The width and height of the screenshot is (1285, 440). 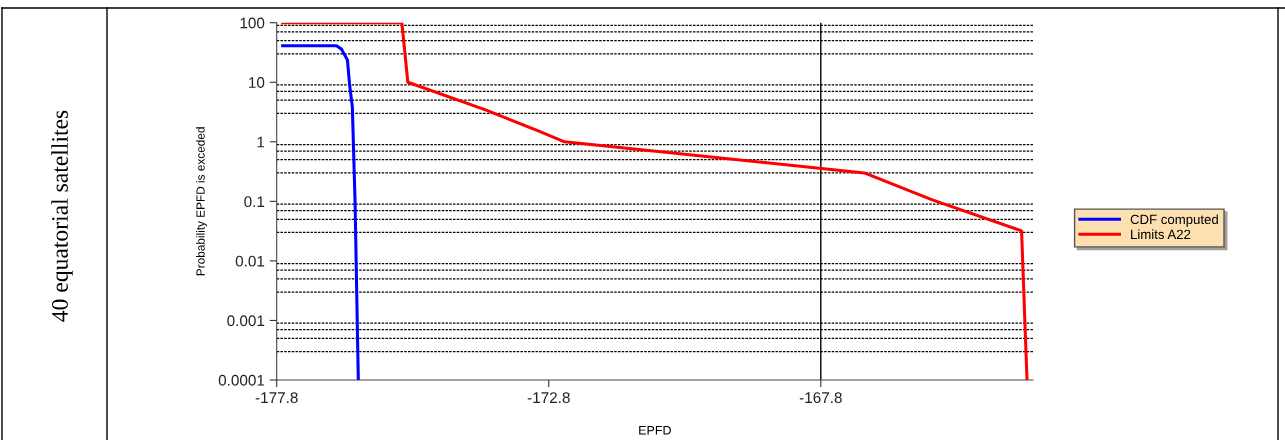 What do you see at coordinates (241, 380) in the screenshot?
I see `y-tick-label: 0.0001` at bounding box center [241, 380].